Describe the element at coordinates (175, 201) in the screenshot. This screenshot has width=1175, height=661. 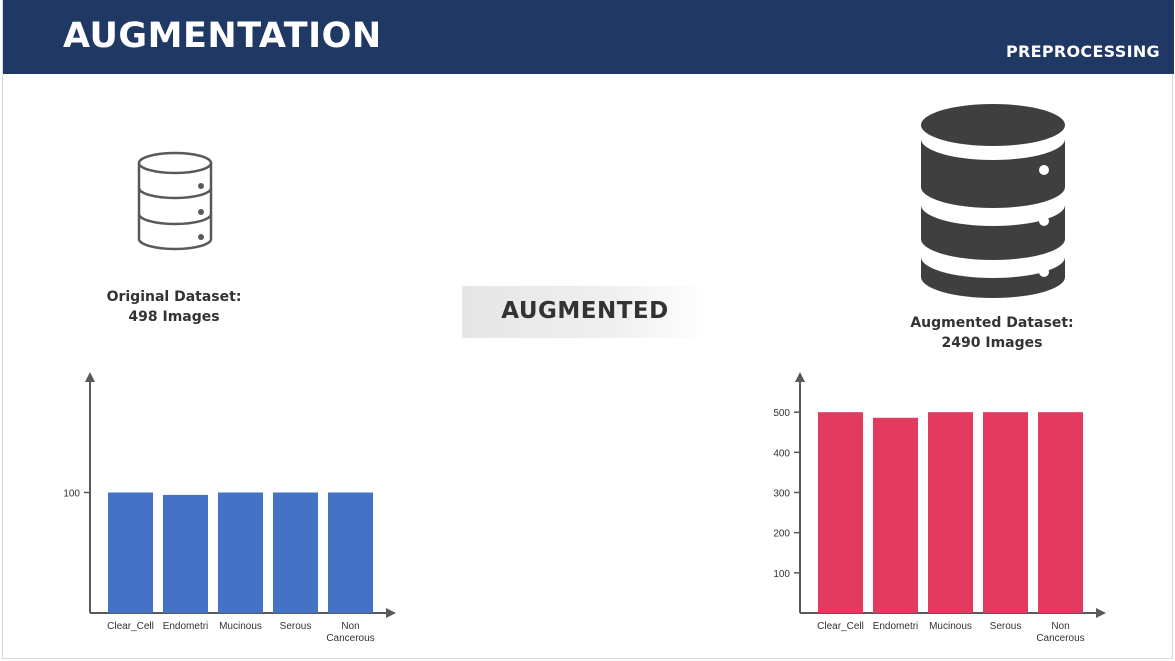
I see `database-outline-icon` at that location.